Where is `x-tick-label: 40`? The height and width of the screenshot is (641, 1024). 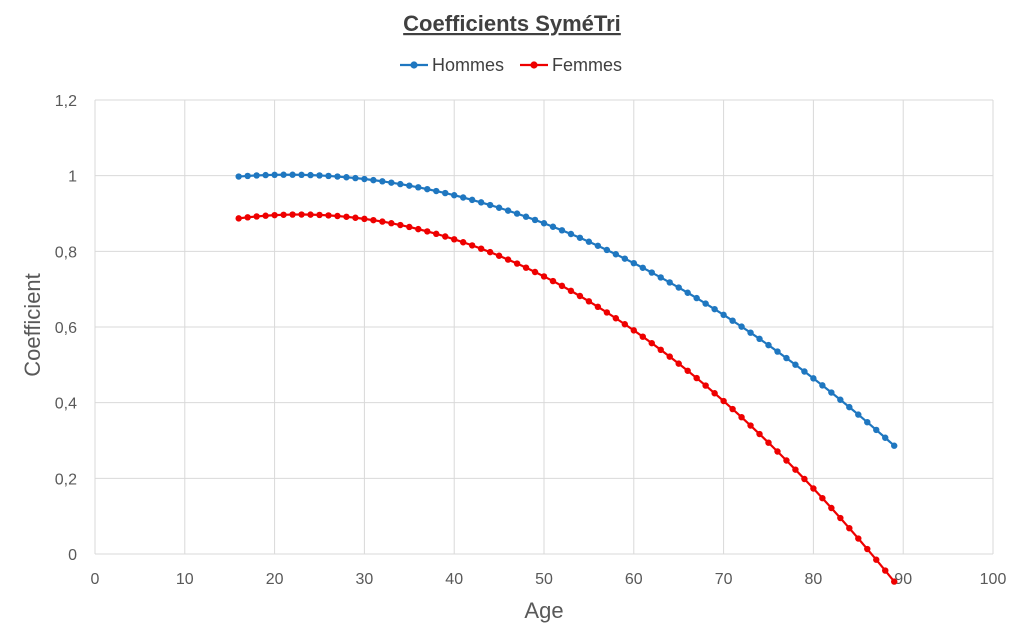
x-tick-label: 40 is located at coordinates (454, 579).